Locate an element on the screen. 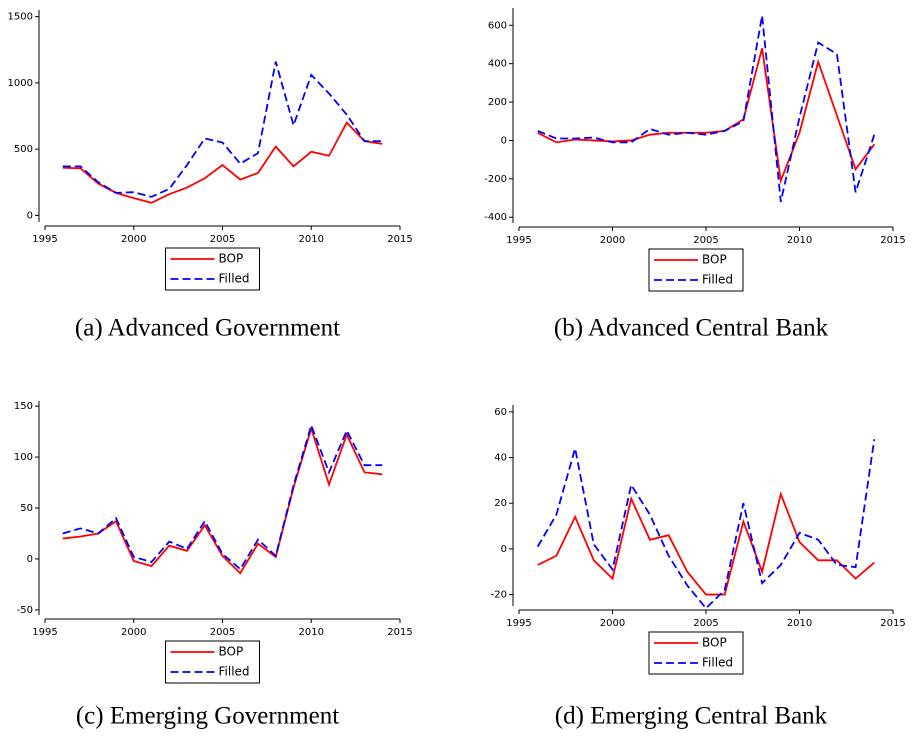  caption: (d) Emerging Central Bank is located at coordinates (691, 716).